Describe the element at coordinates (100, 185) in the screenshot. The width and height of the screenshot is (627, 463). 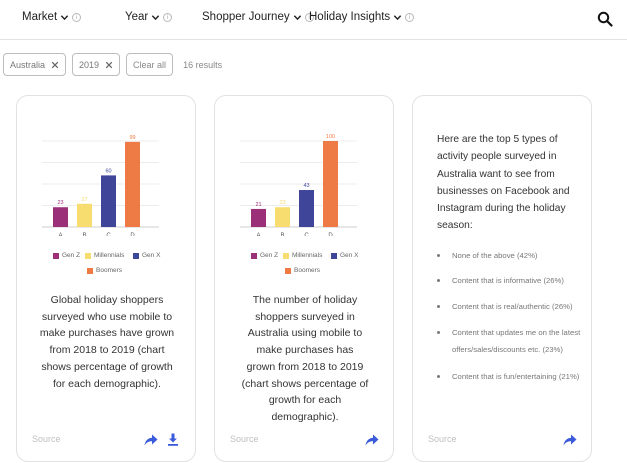
I see `bar-chart-1: 23 A 27 B 60 C 99 D` at that location.